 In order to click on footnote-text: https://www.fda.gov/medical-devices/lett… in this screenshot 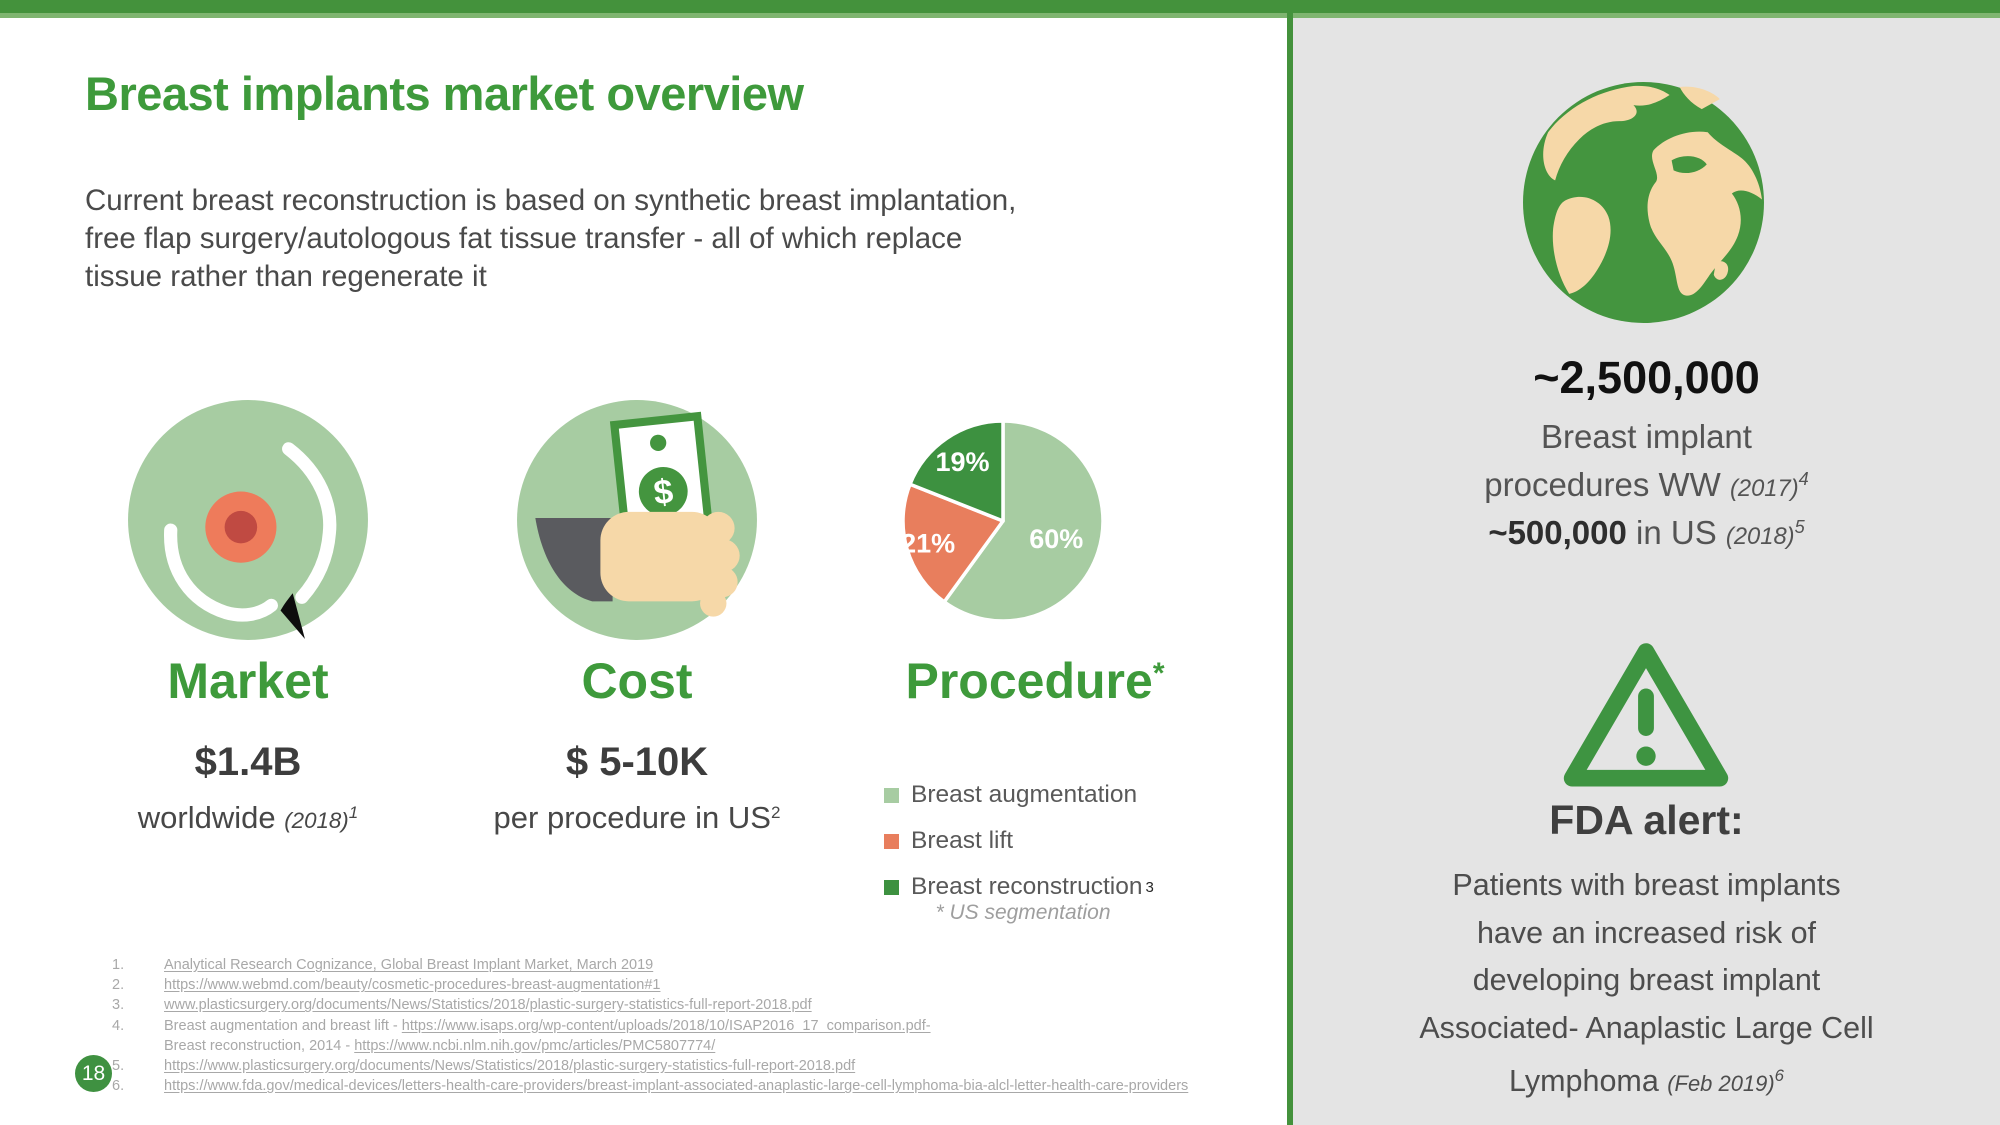, I will do `click(676, 1086)`.